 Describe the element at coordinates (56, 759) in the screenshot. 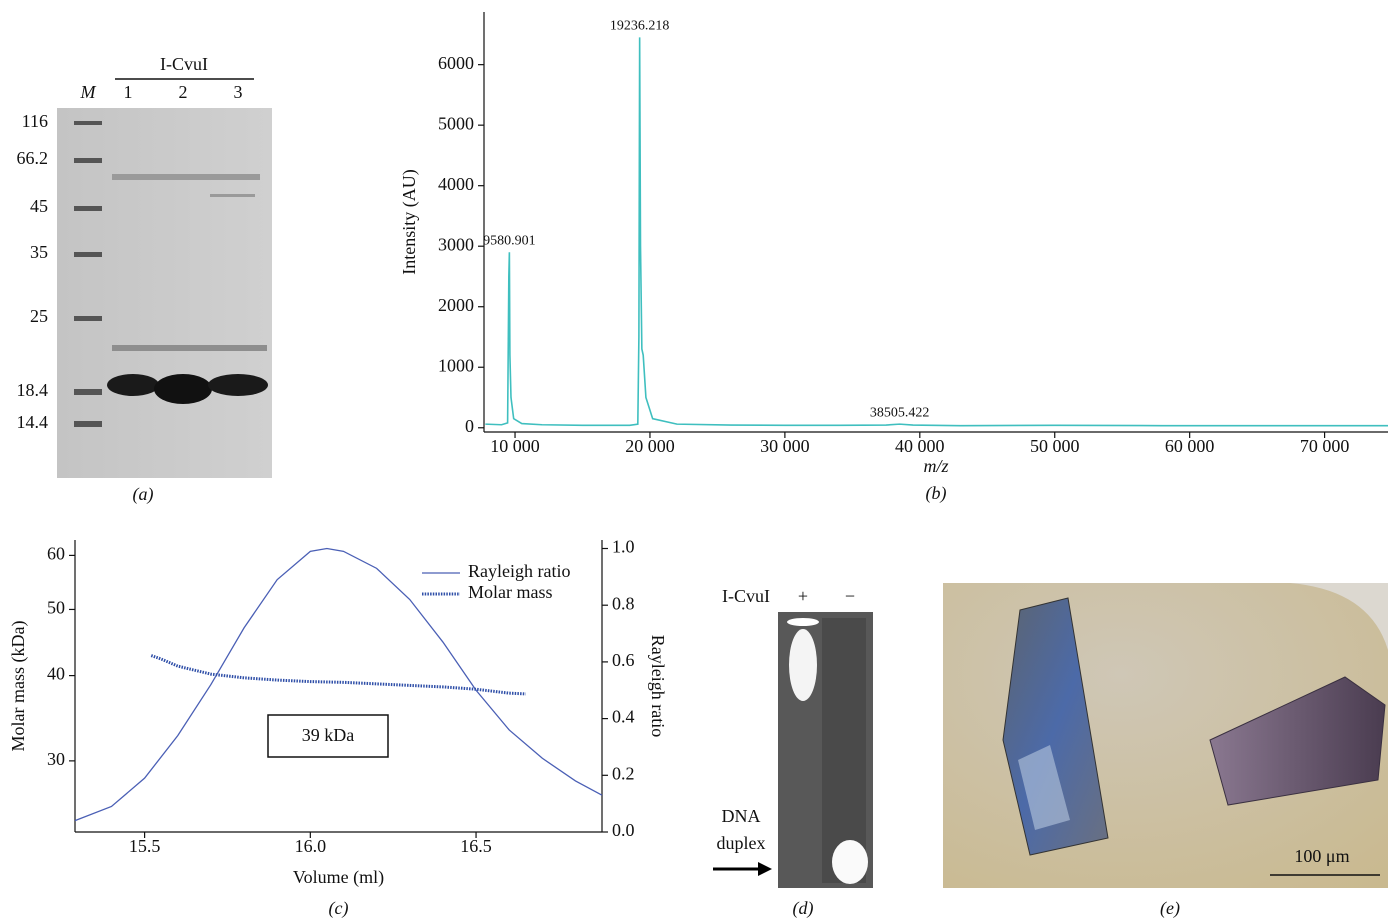

I see `y-tick-label: 30` at that location.